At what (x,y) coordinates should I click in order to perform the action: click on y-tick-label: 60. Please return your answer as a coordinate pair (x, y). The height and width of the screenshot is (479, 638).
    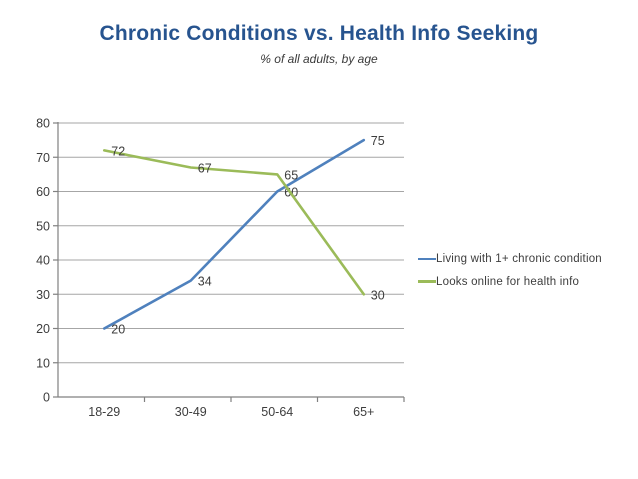
    Looking at the image, I should click on (43, 192).